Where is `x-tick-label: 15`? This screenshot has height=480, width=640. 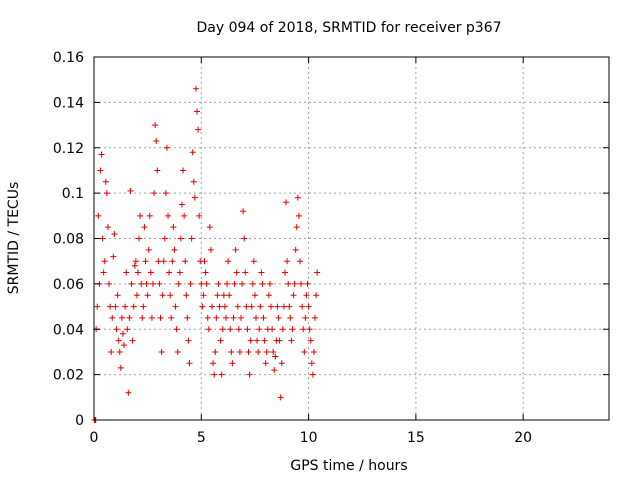 x-tick-label: 15 is located at coordinates (416, 438).